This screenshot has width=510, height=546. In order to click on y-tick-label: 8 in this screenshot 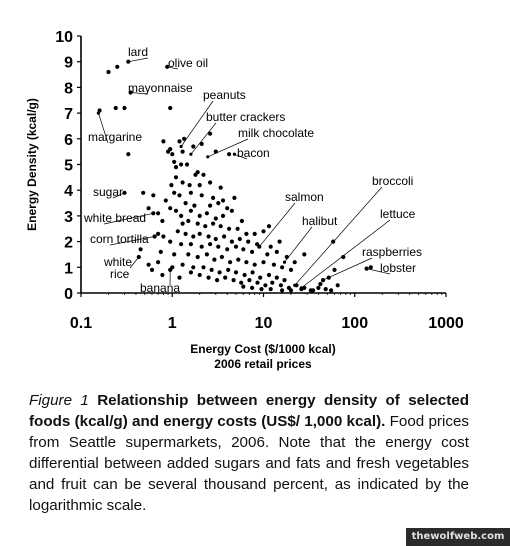, I will do `click(68, 88)`.